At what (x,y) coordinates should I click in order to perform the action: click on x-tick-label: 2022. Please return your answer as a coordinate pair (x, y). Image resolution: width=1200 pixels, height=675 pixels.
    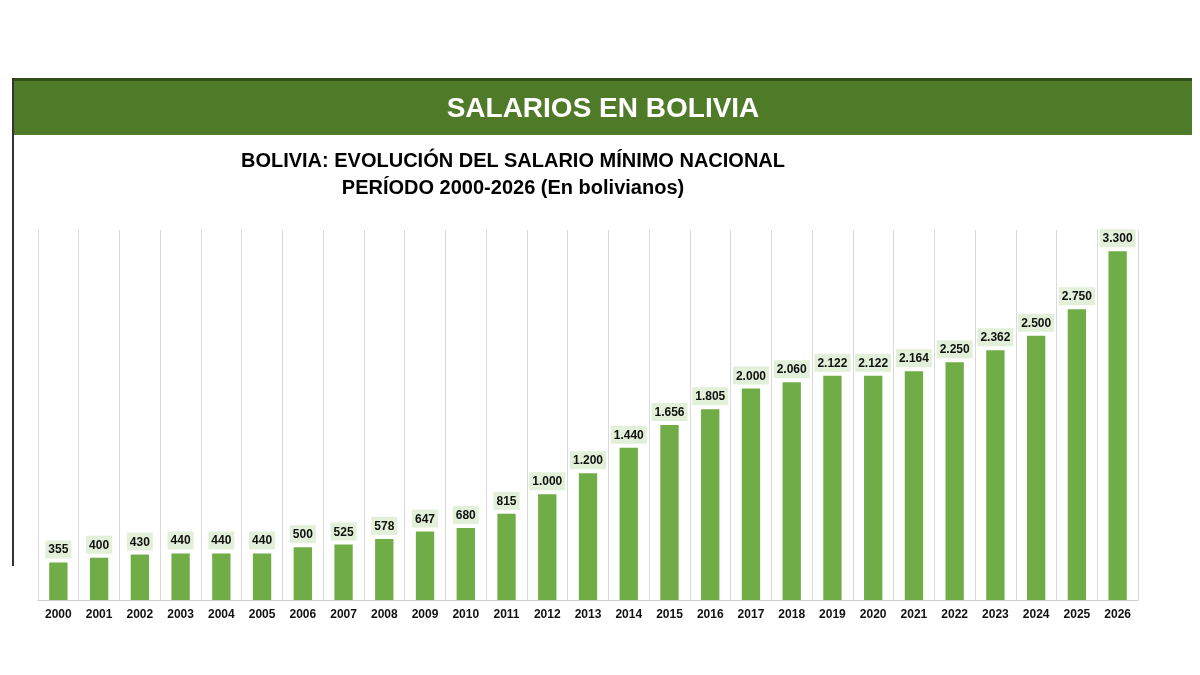
    Looking at the image, I should click on (955, 614).